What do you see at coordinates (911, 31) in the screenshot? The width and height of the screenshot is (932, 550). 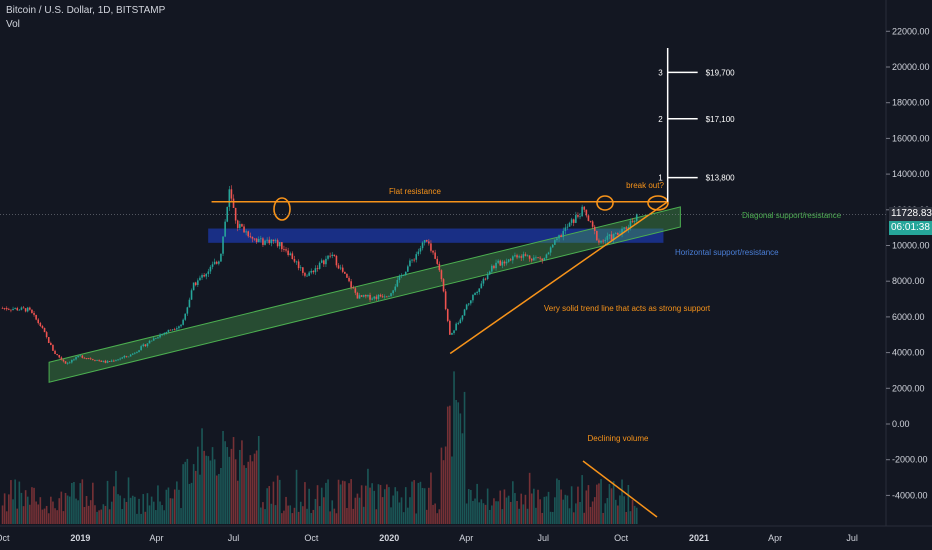 I see `price-tick-label: 22000.00` at bounding box center [911, 31].